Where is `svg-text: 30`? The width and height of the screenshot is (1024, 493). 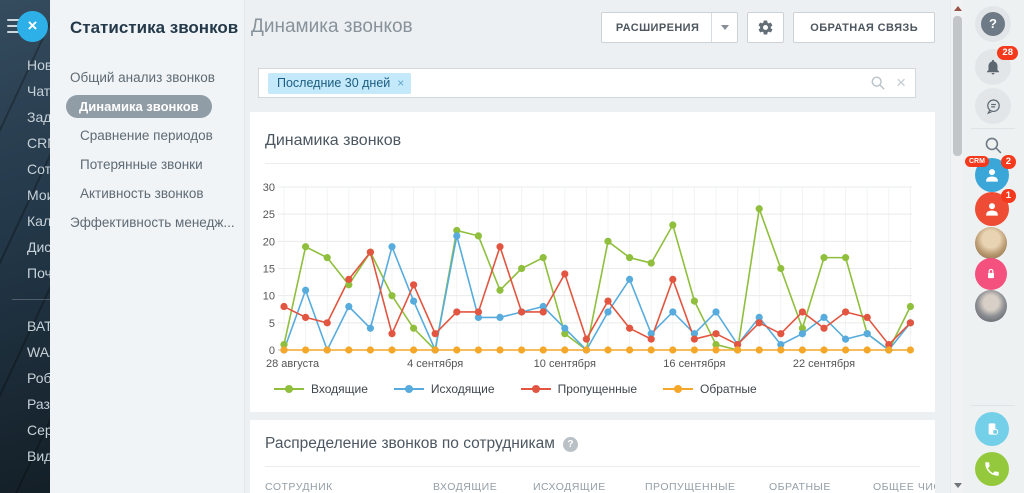
svg-text: 30 is located at coordinates (269, 188).